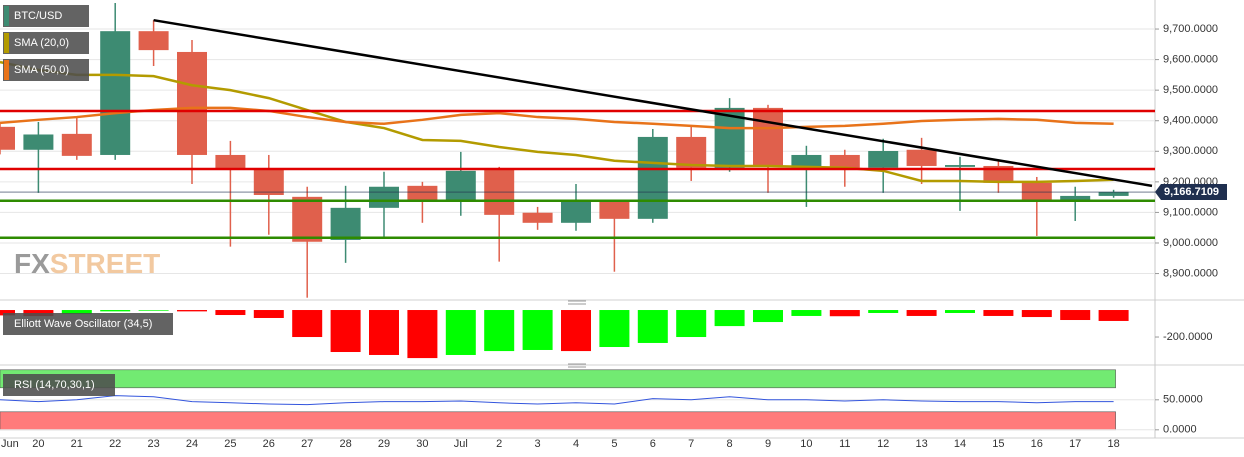  I want to click on x-tick-label: 3, so click(538, 444).